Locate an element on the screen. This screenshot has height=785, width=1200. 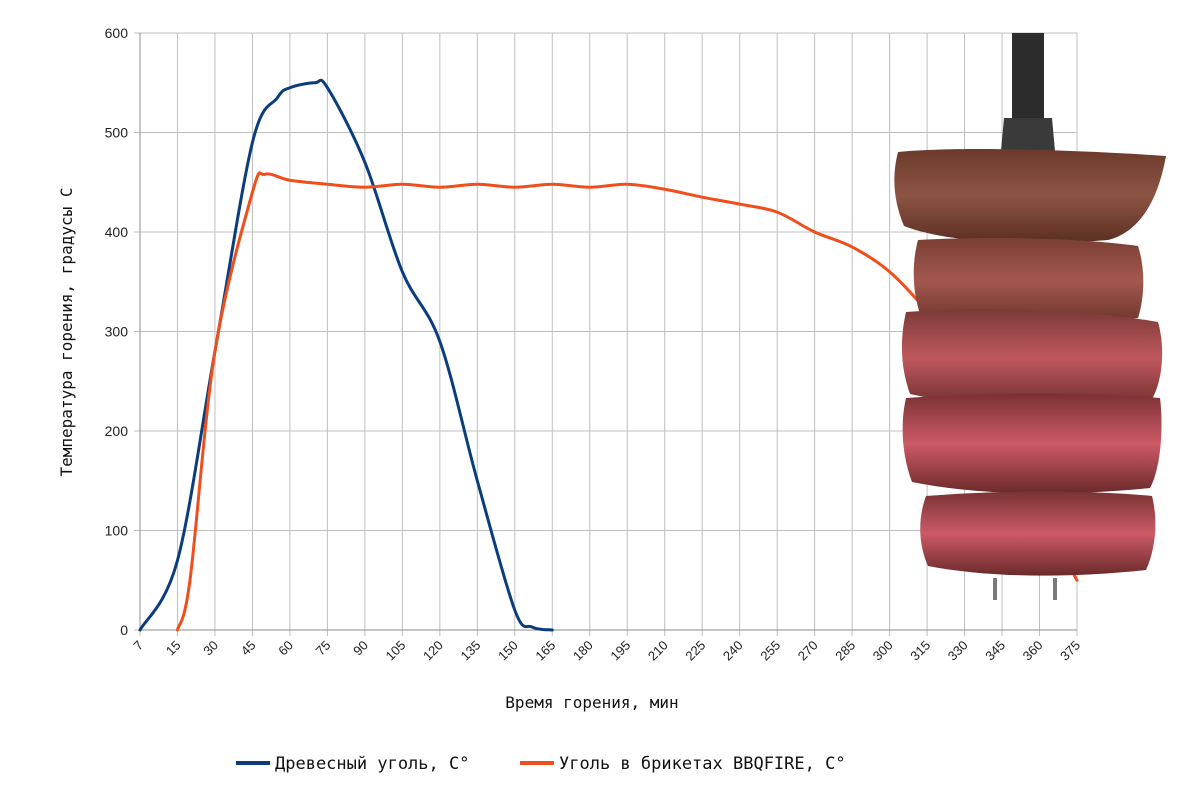
legend-label-wood: Древесный уголь, С° is located at coordinates (372, 764).